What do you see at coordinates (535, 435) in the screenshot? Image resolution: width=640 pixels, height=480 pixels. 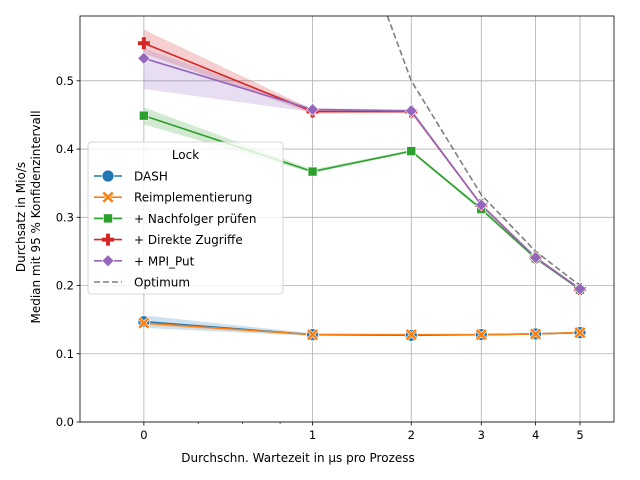 I see `x-tick-label-4: 4` at bounding box center [535, 435].